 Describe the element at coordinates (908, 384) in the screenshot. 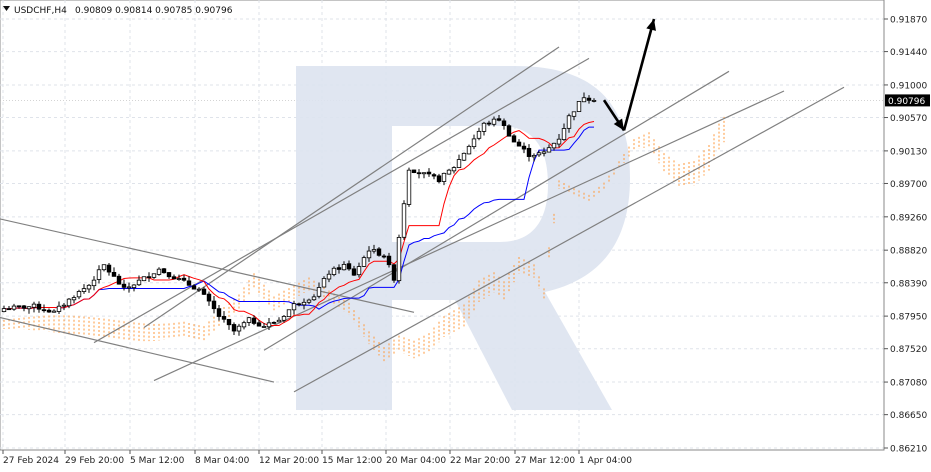

I see `price-tick-label: 0.87080` at that location.